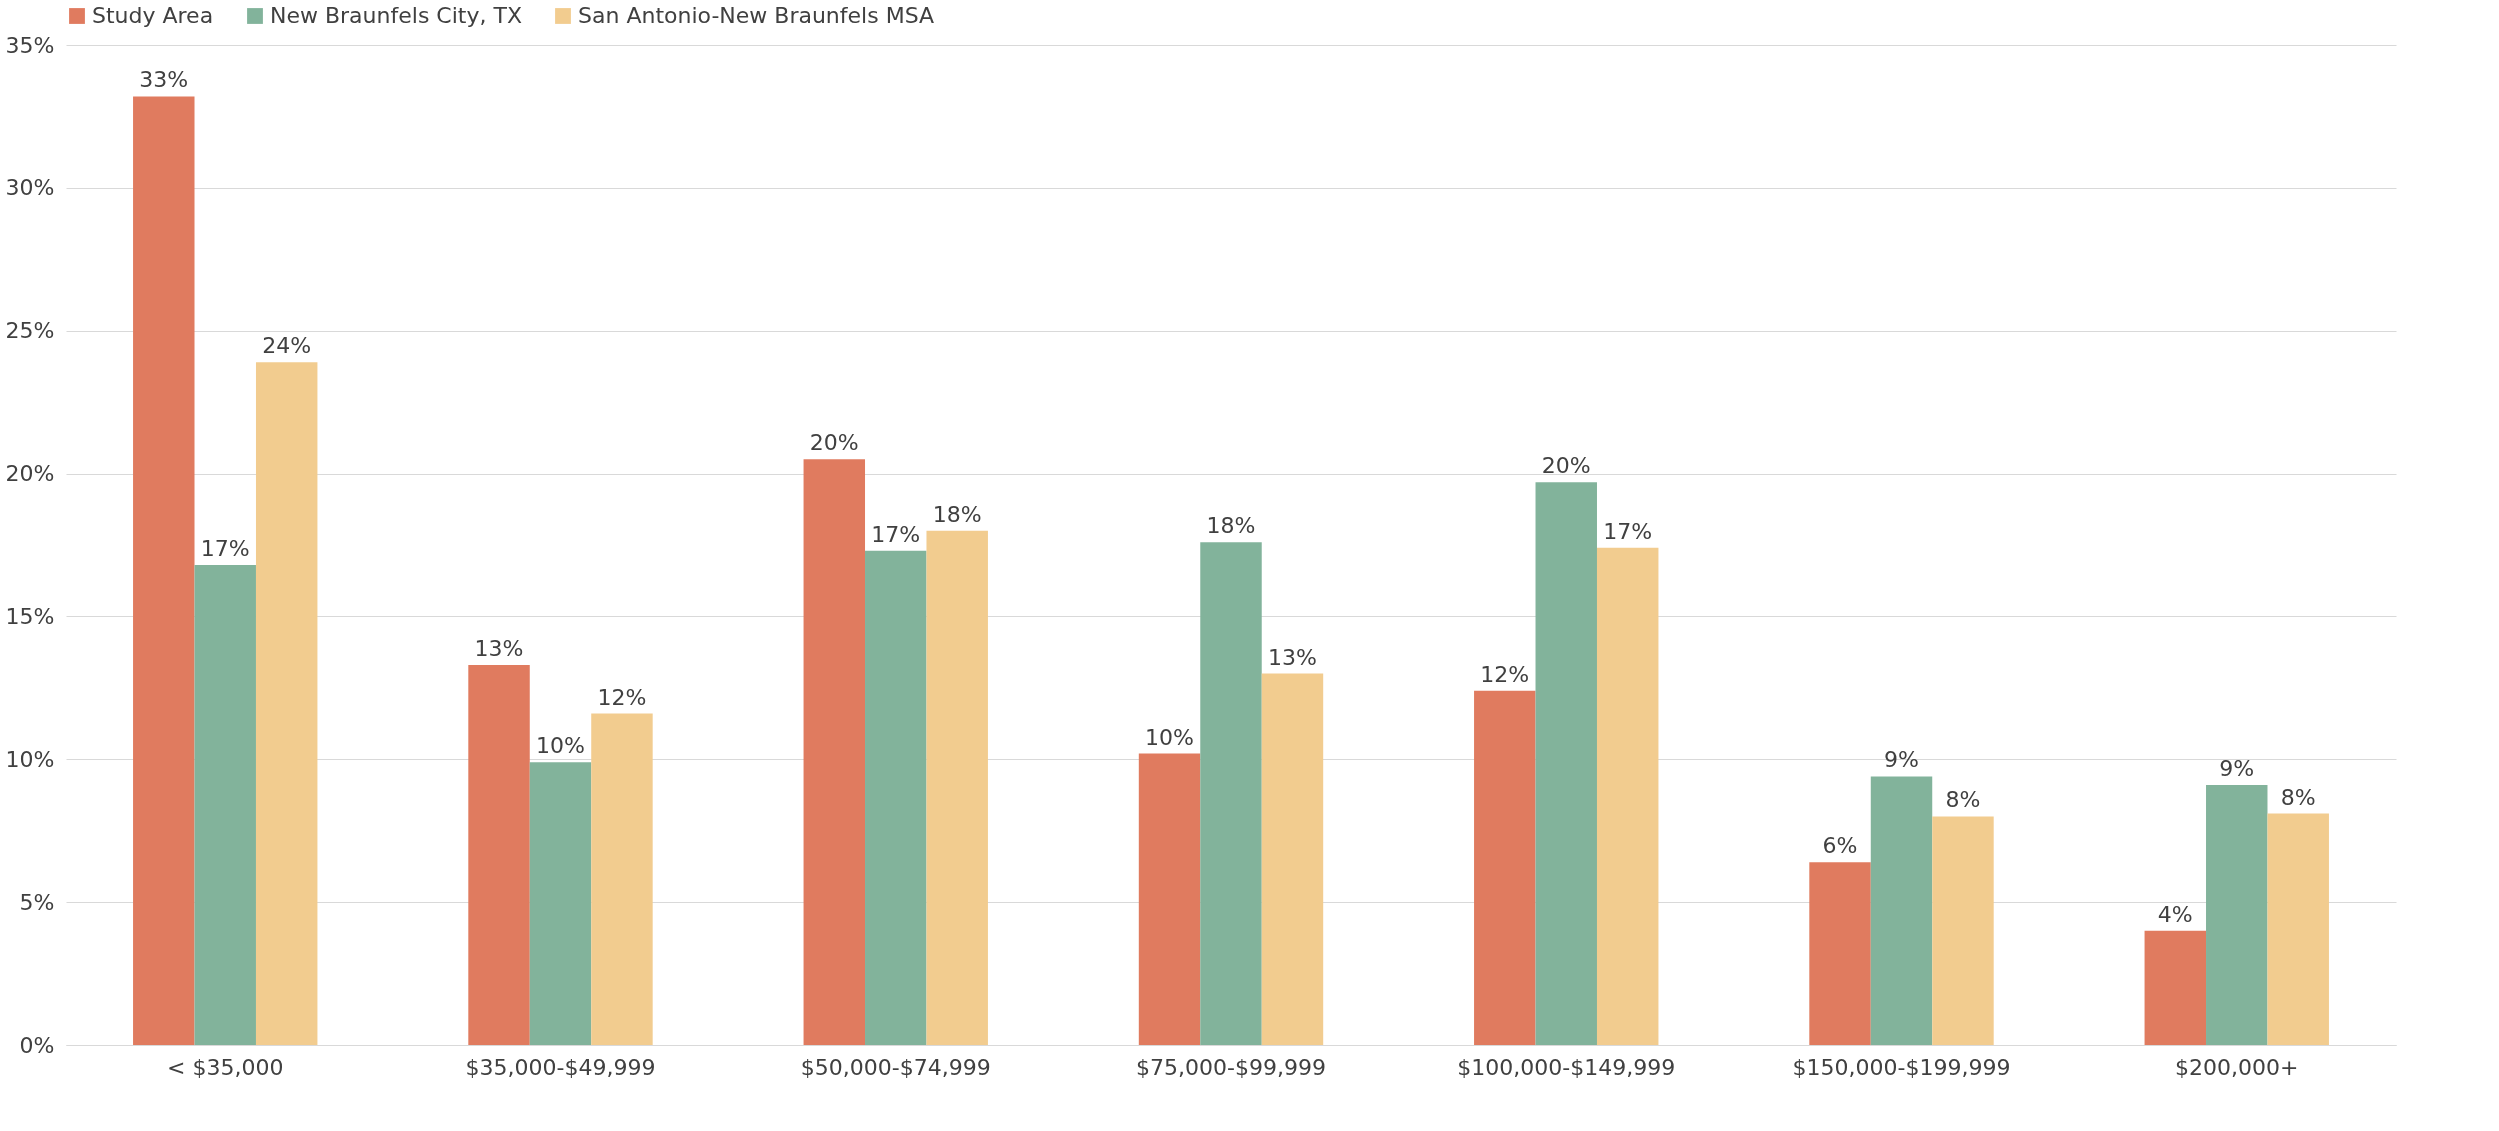  I want to click on x-tick-label: $200,000+, so click(2237, 1067).